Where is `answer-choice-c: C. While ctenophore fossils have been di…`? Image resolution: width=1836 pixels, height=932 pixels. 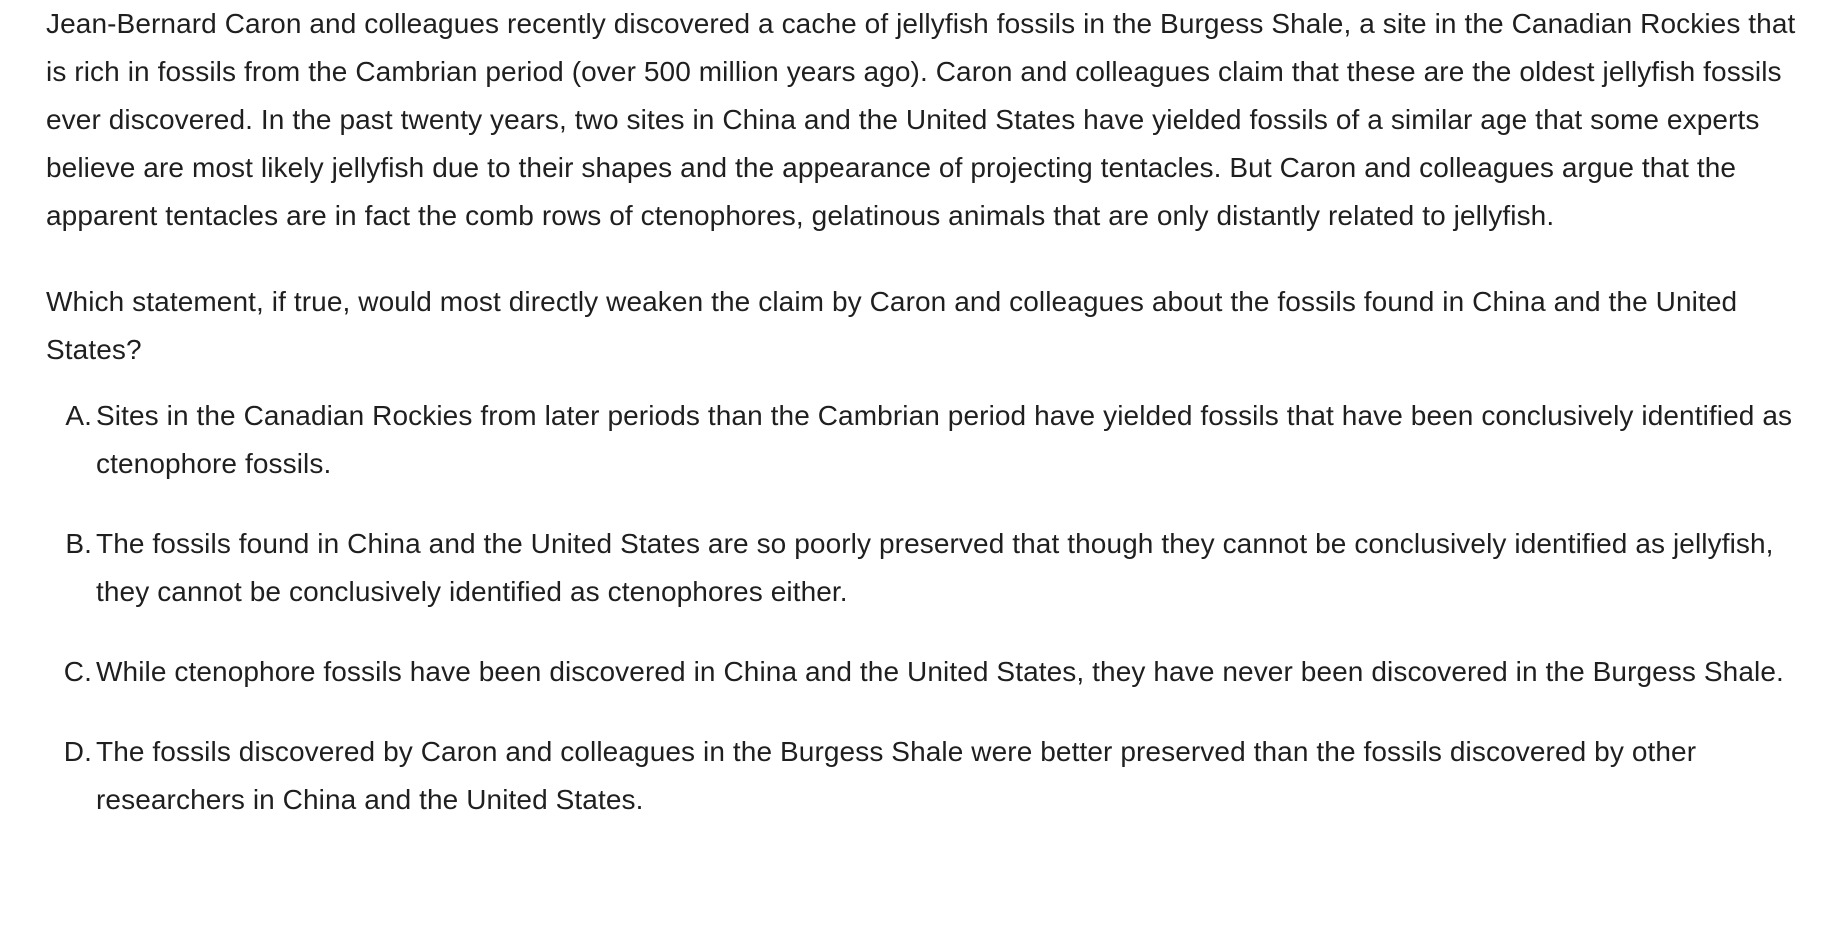
answer-choice-c: C. While ctenophore fossils have been di… is located at coordinates (931, 672).